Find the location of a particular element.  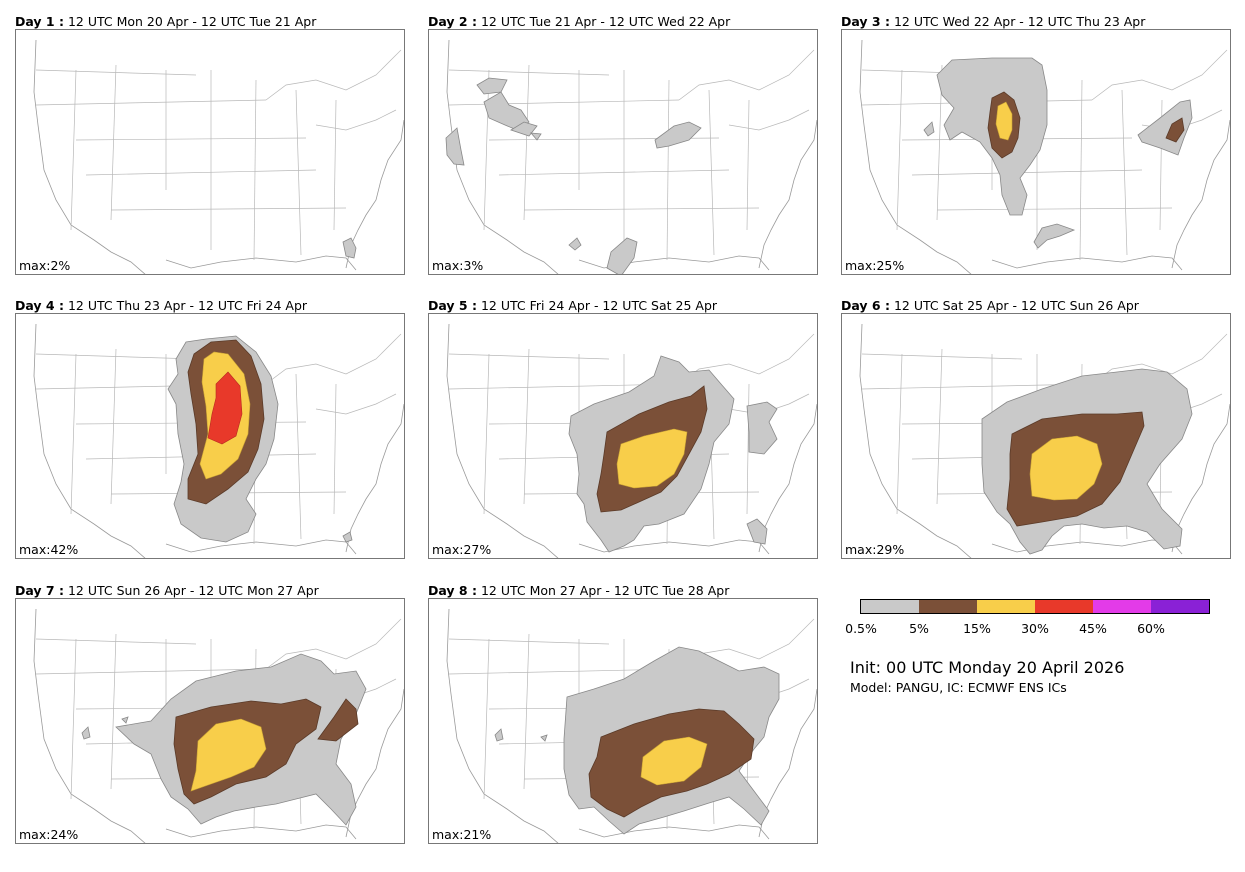

max-label: max:3% is located at coordinates (458, 265).